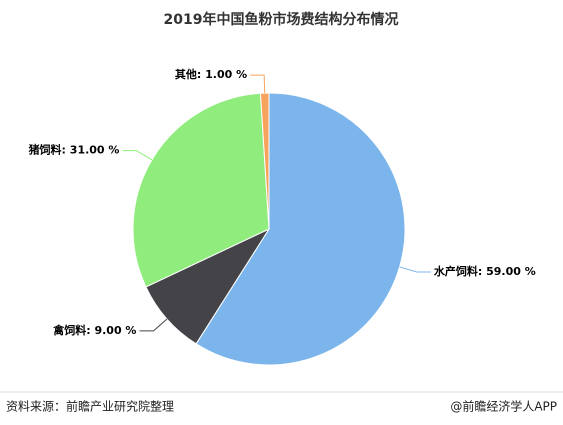 The image size is (563, 425). Describe the element at coordinates (90, 406) in the screenshot. I see `source: 资料来源：前瞻产业研究院整理` at that location.